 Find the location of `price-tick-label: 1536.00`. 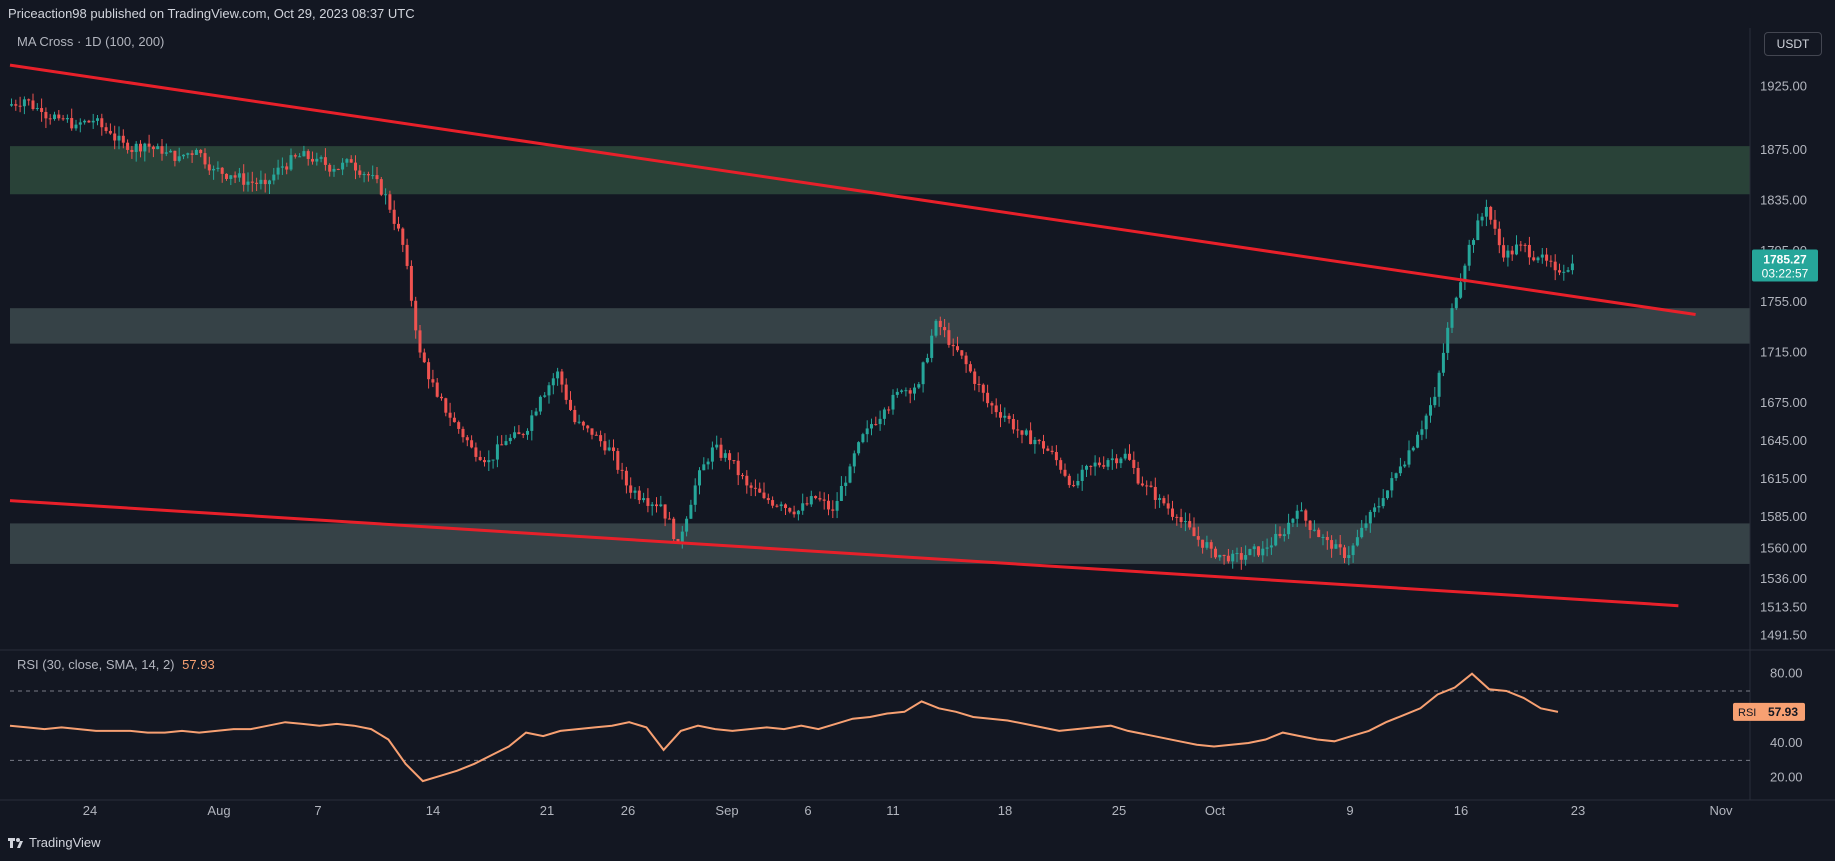

price-tick-label: 1536.00 is located at coordinates (1783, 578).